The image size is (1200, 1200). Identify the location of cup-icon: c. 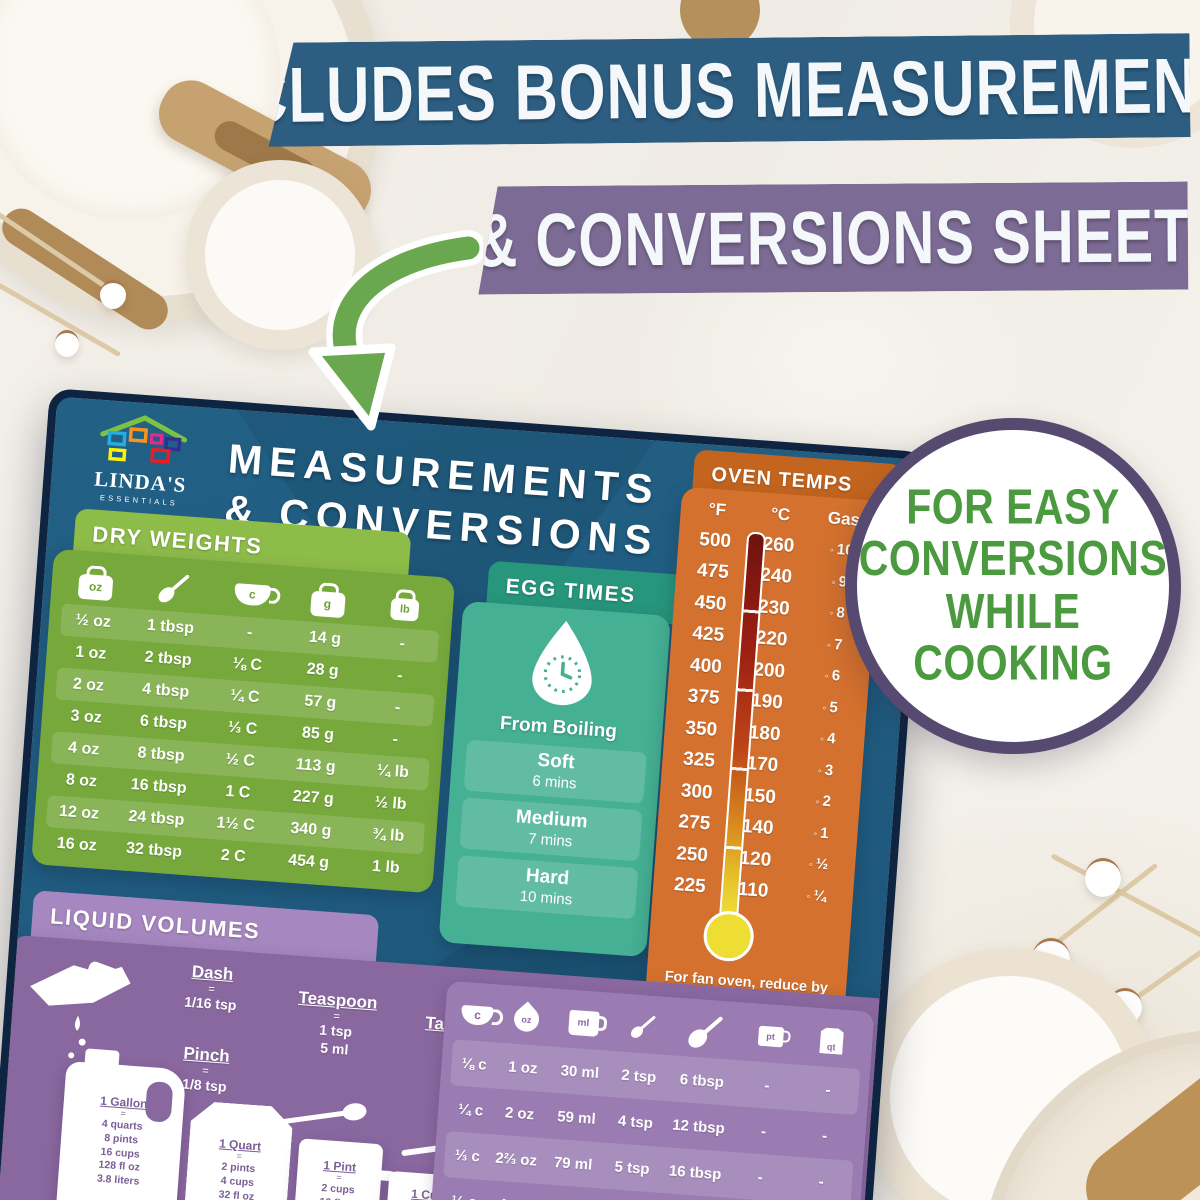
(252, 594).